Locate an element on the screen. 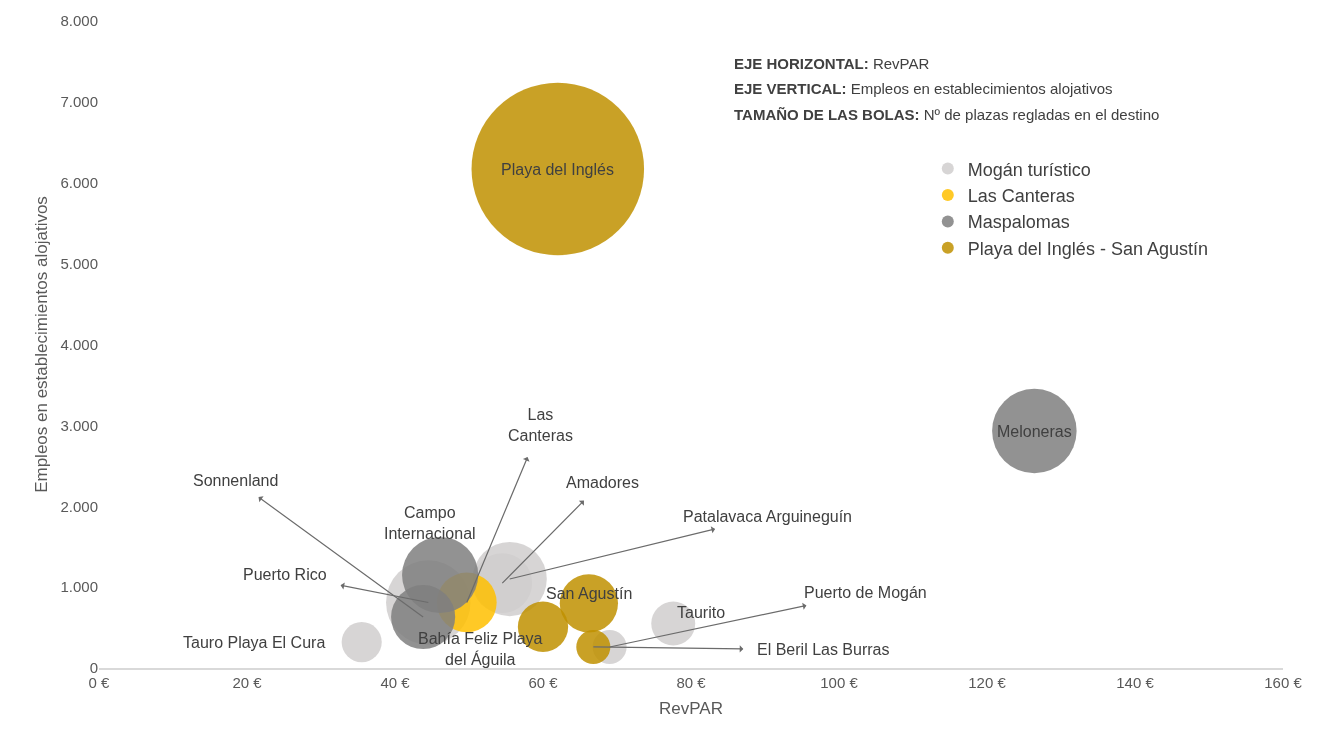  y-tick-label: 3.000 is located at coordinates (79, 425).